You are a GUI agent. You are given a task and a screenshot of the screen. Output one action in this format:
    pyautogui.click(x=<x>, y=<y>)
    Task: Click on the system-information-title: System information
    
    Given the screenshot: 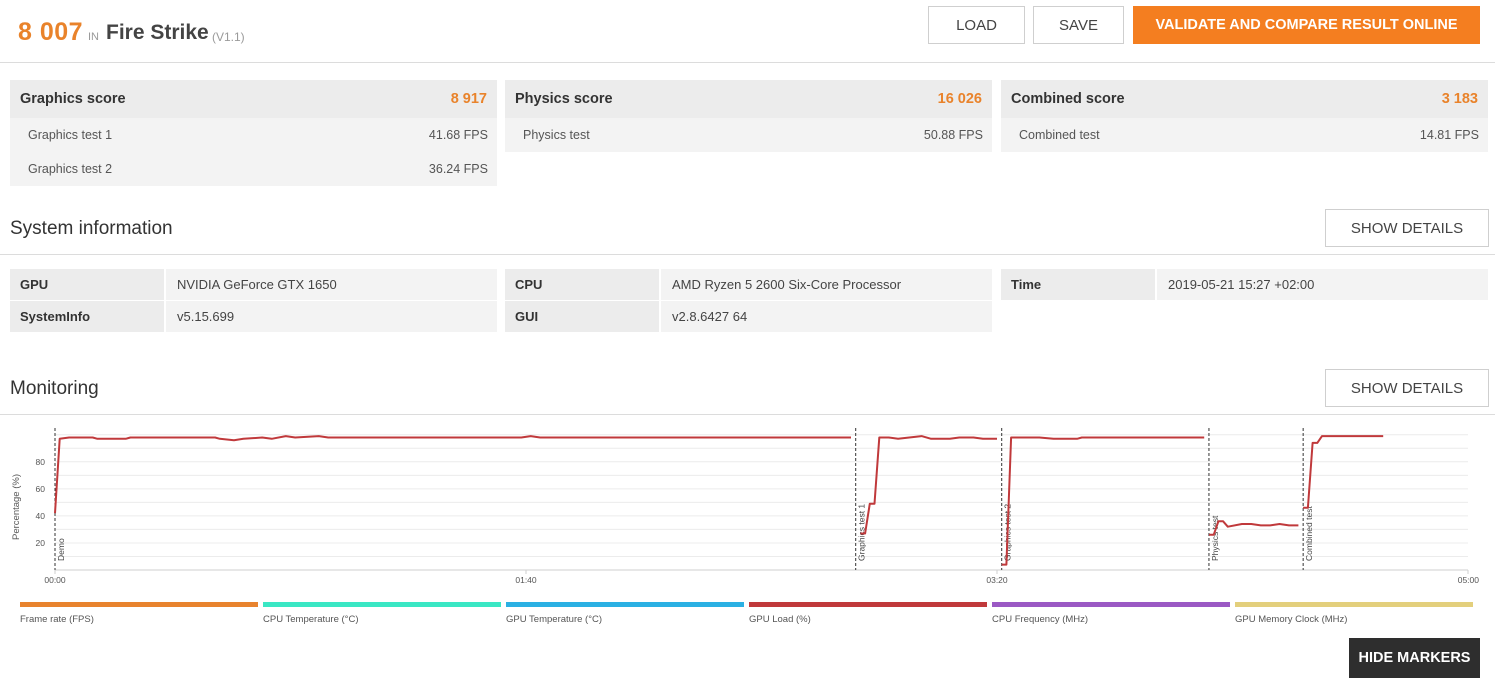 What is the action you would take?
    pyautogui.click(x=91, y=228)
    